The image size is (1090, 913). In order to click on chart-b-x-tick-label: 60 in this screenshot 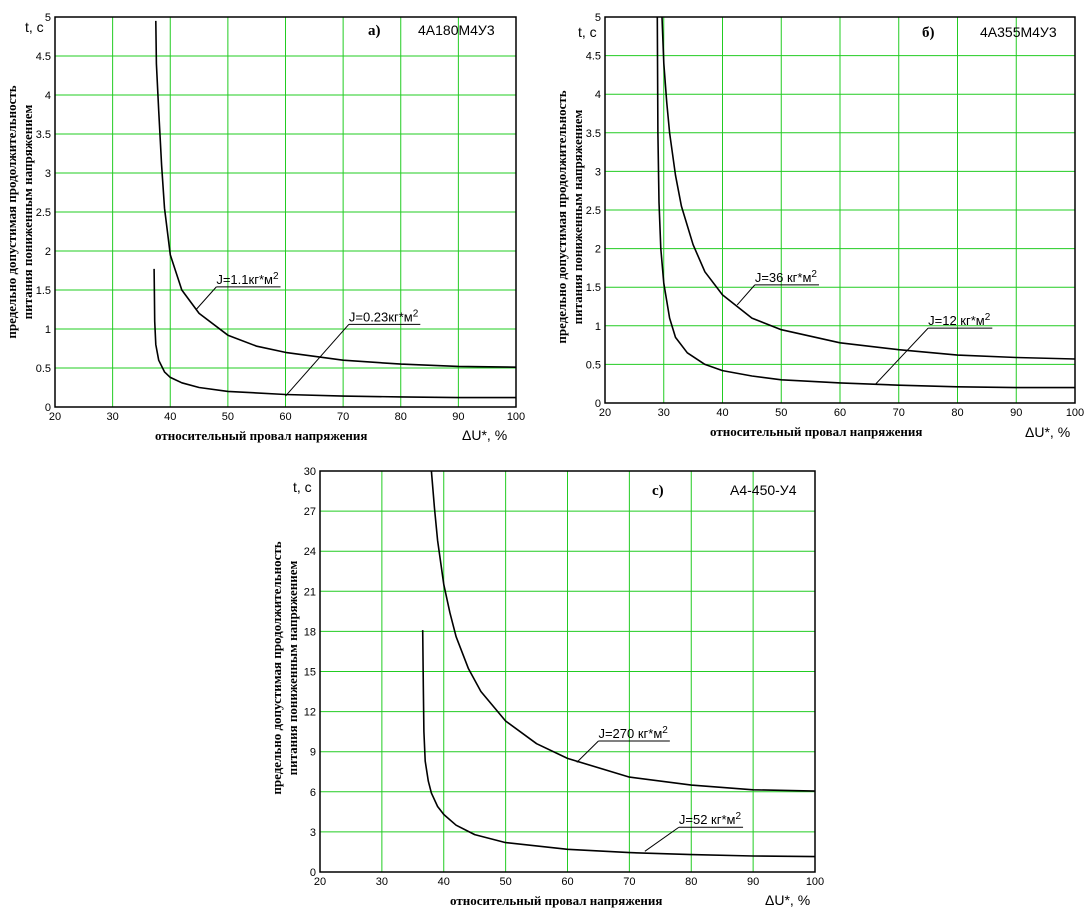, I will do `click(840, 413)`.